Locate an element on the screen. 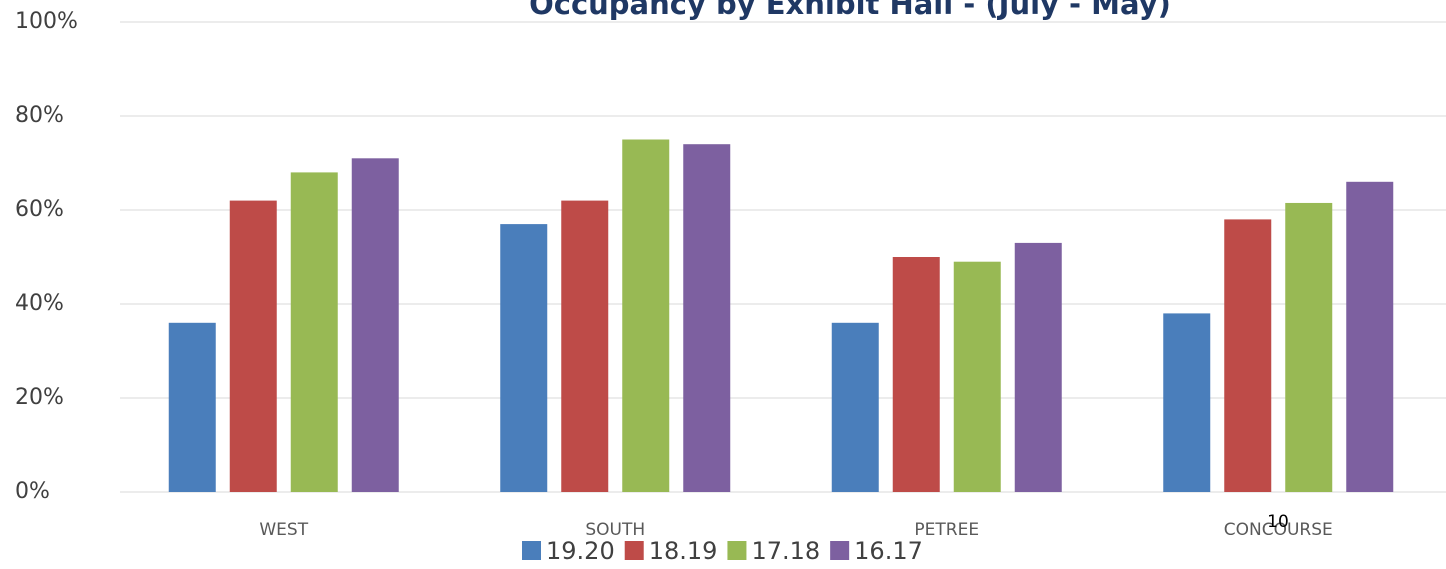  y-tick-label: 100% is located at coordinates (46, 21).